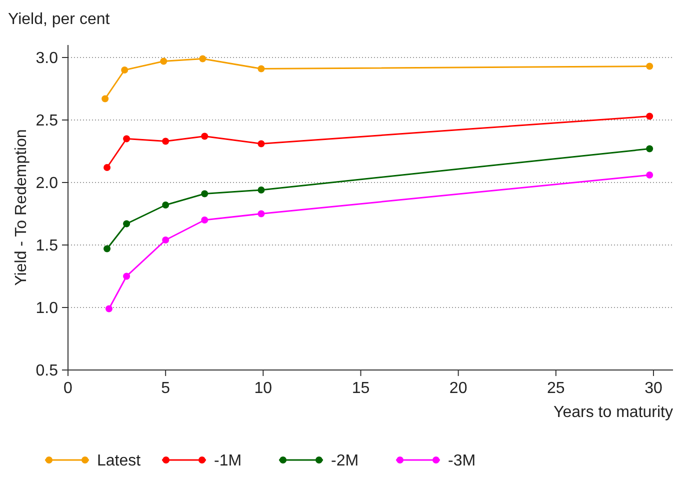 The image size is (690, 489). What do you see at coordinates (47, 309) in the screenshot?
I see `y-tick-label: 1.0` at bounding box center [47, 309].